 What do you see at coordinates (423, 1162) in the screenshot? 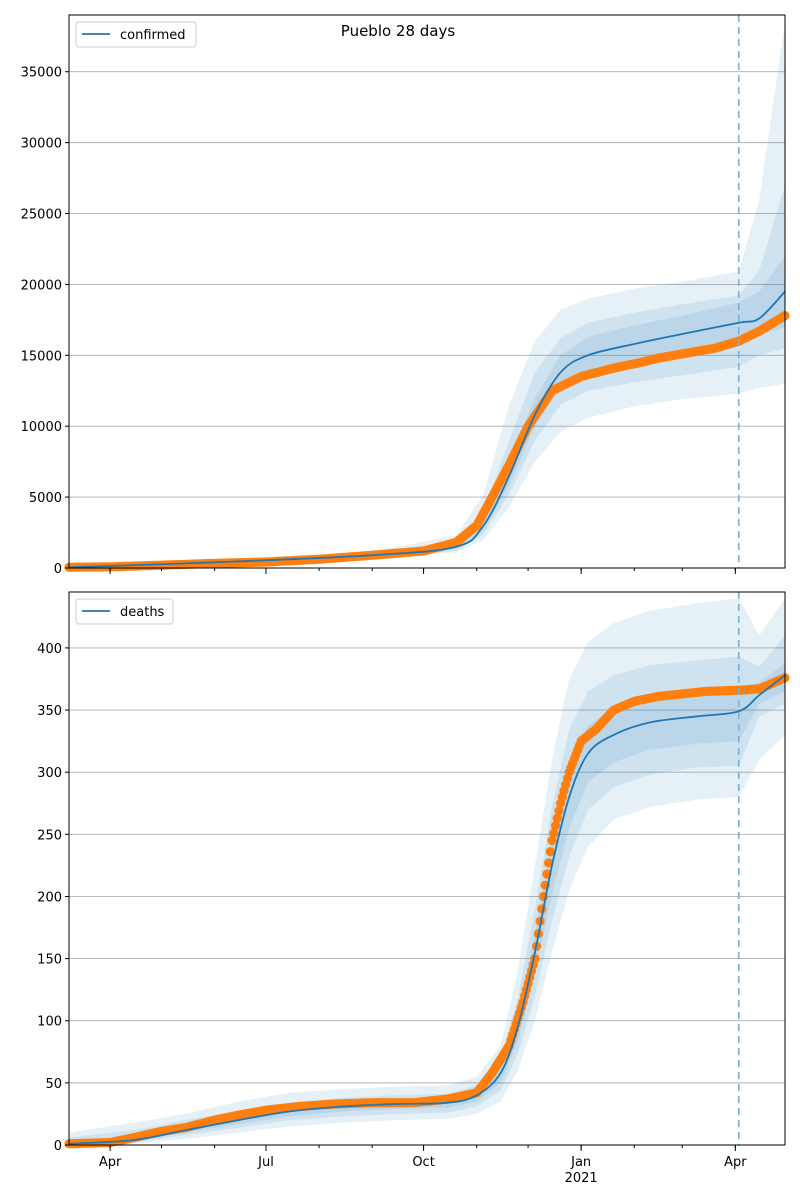
I see `x-tick-label: Oct` at bounding box center [423, 1162].